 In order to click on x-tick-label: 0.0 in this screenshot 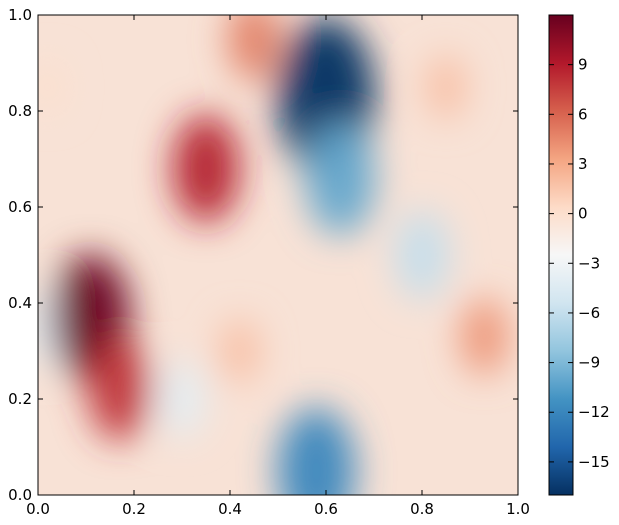, I will do `click(38, 509)`.